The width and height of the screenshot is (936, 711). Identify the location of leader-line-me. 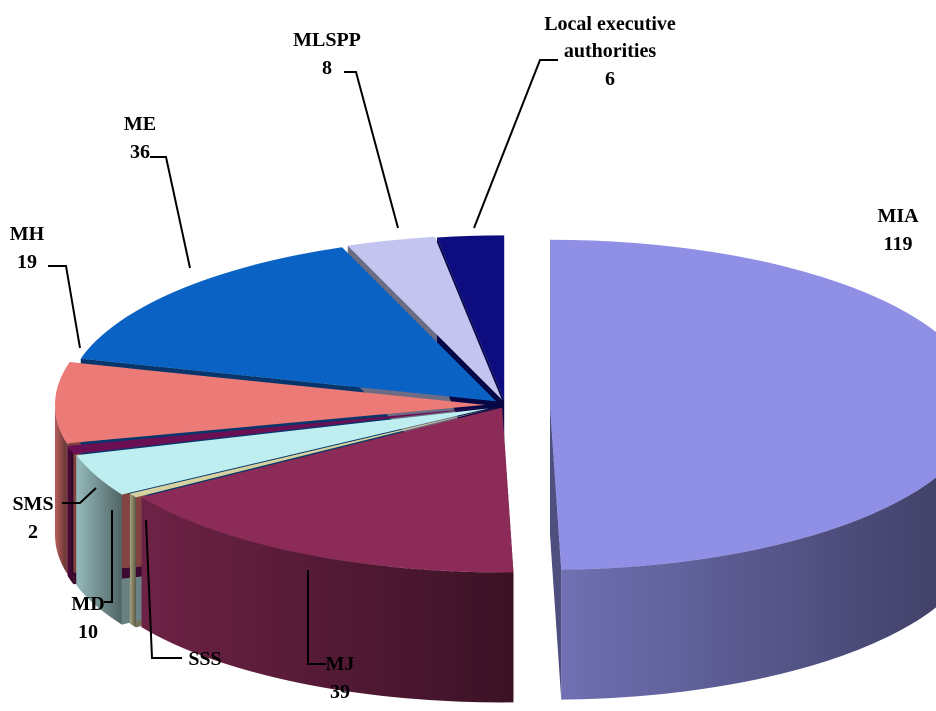
(170, 212).